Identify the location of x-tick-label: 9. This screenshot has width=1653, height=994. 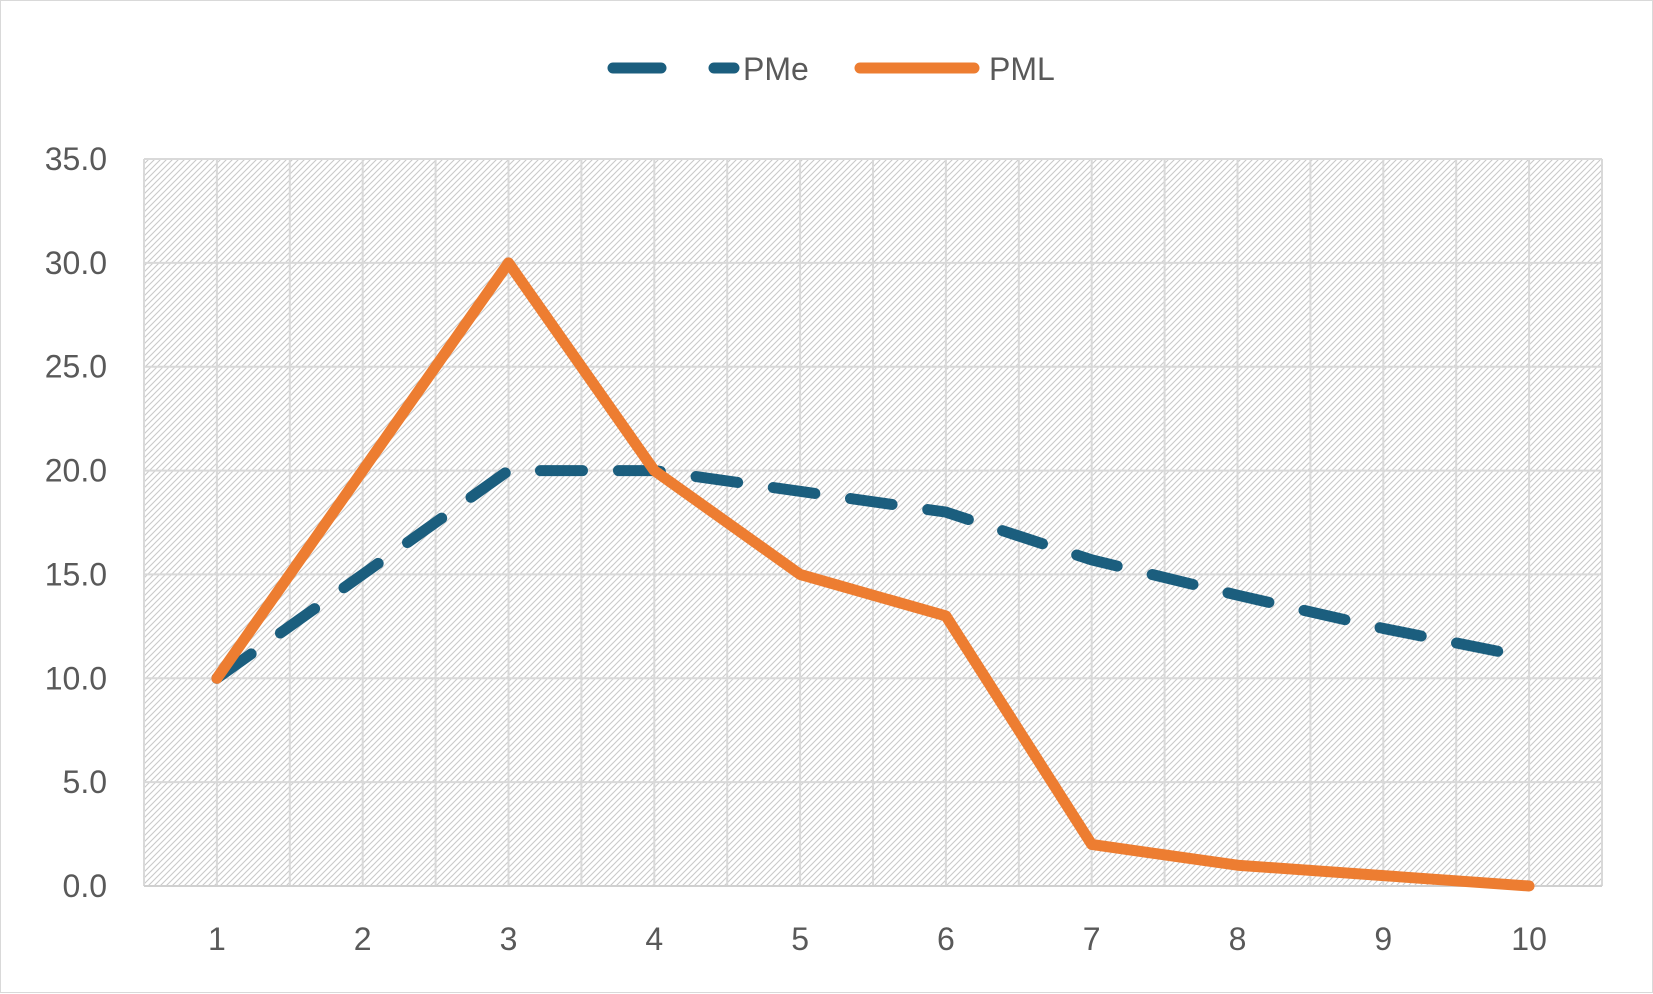
(1383, 939).